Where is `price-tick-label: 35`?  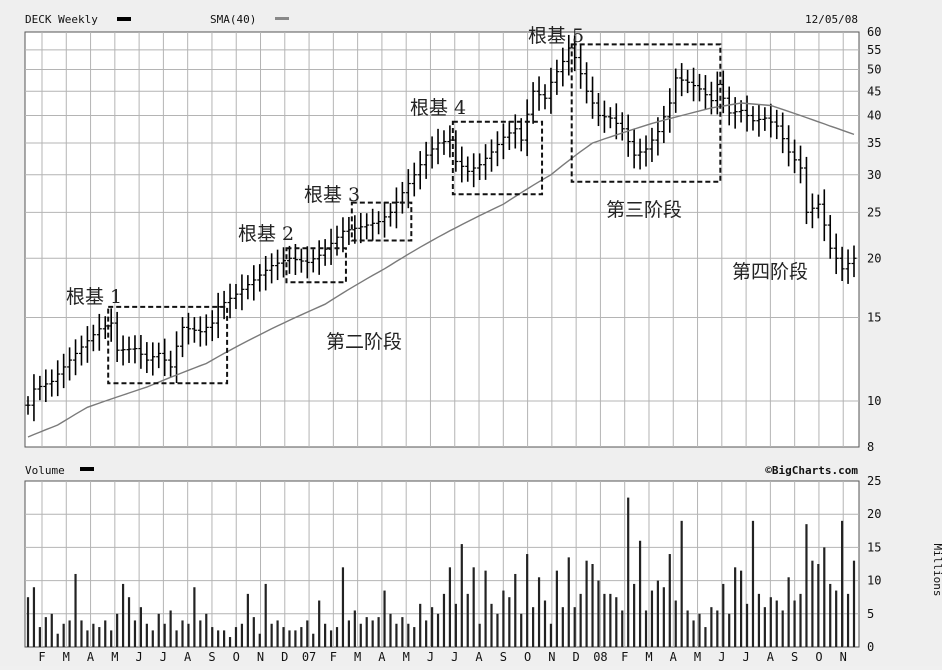 price-tick-label: 35 is located at coordinates (874, 143).